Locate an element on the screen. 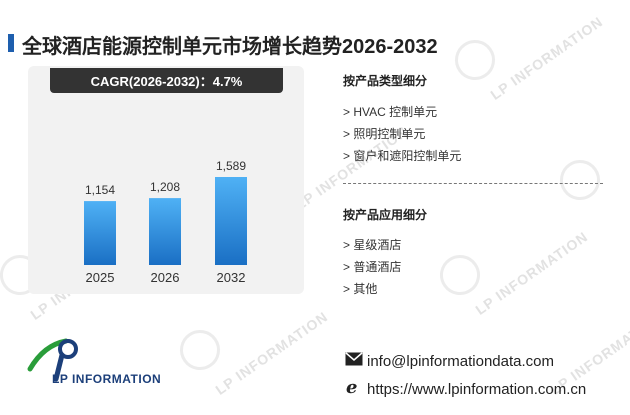 This screenshot has height=415, width=630. website-text: https://www.lpinformation.com.cn is located at coordinates (477, 389).